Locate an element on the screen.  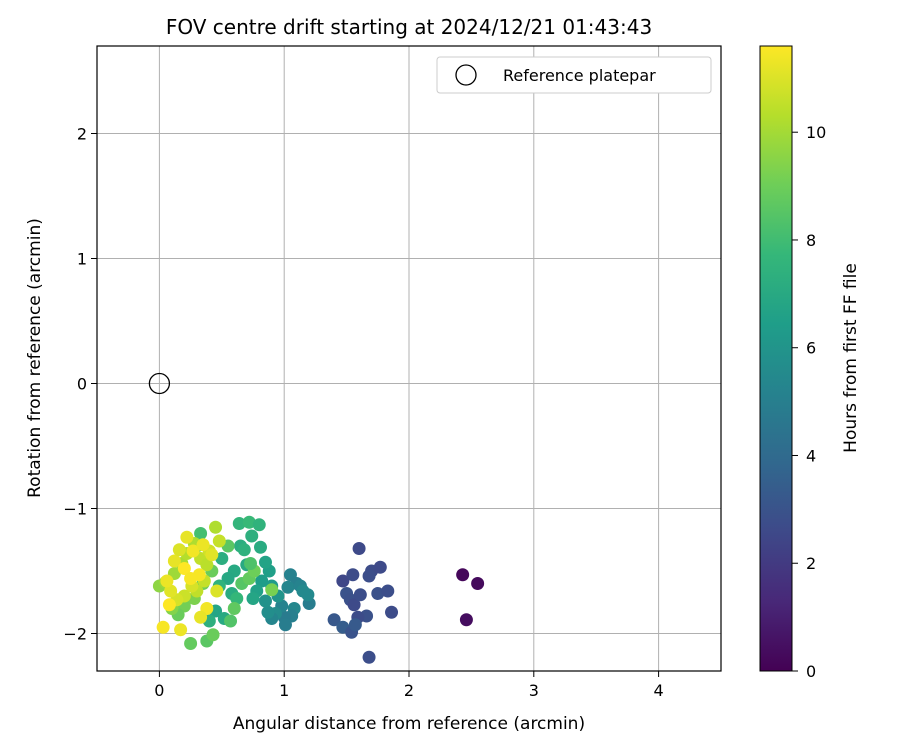
colorbar-tick-label: 10 is located at coordinates (816, 132).